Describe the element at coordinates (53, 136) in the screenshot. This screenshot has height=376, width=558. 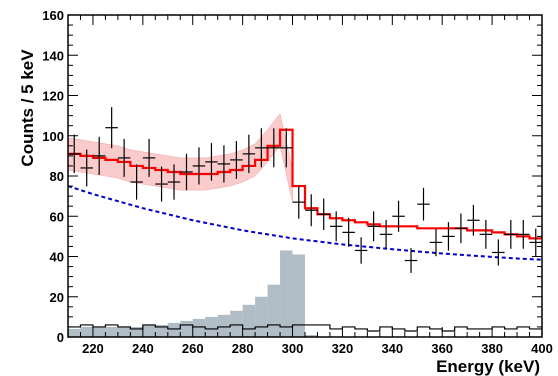
I see `y-tick-label: 100` at that location.